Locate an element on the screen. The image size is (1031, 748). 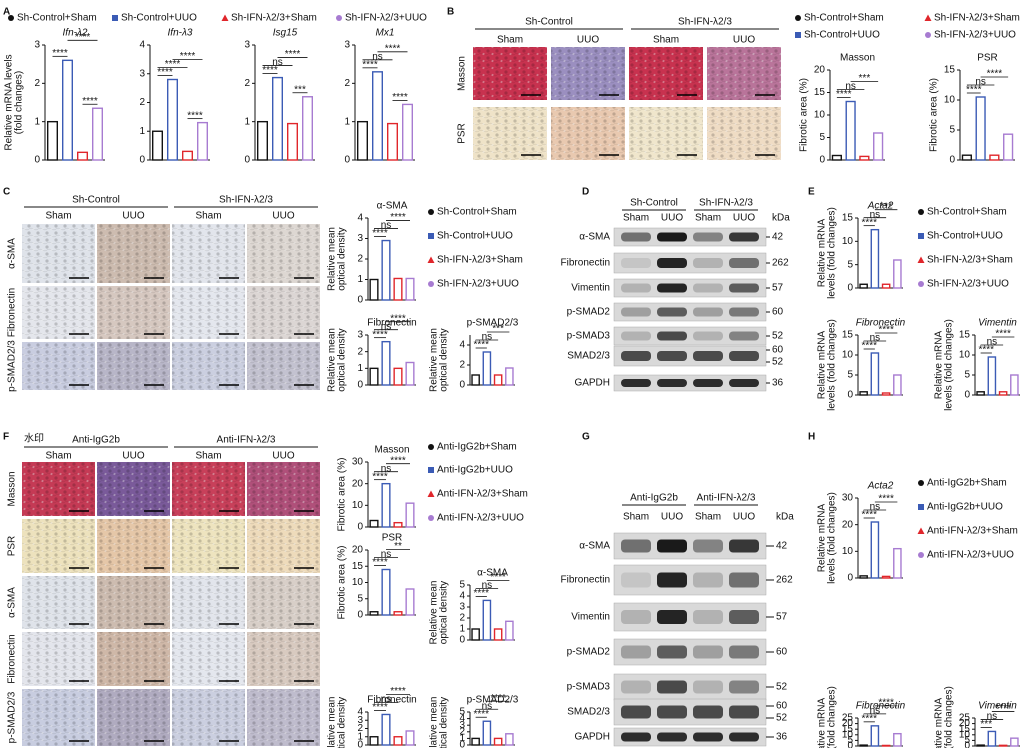
row-label: p-SMAD2/3 is located at coordinates (12, 717).